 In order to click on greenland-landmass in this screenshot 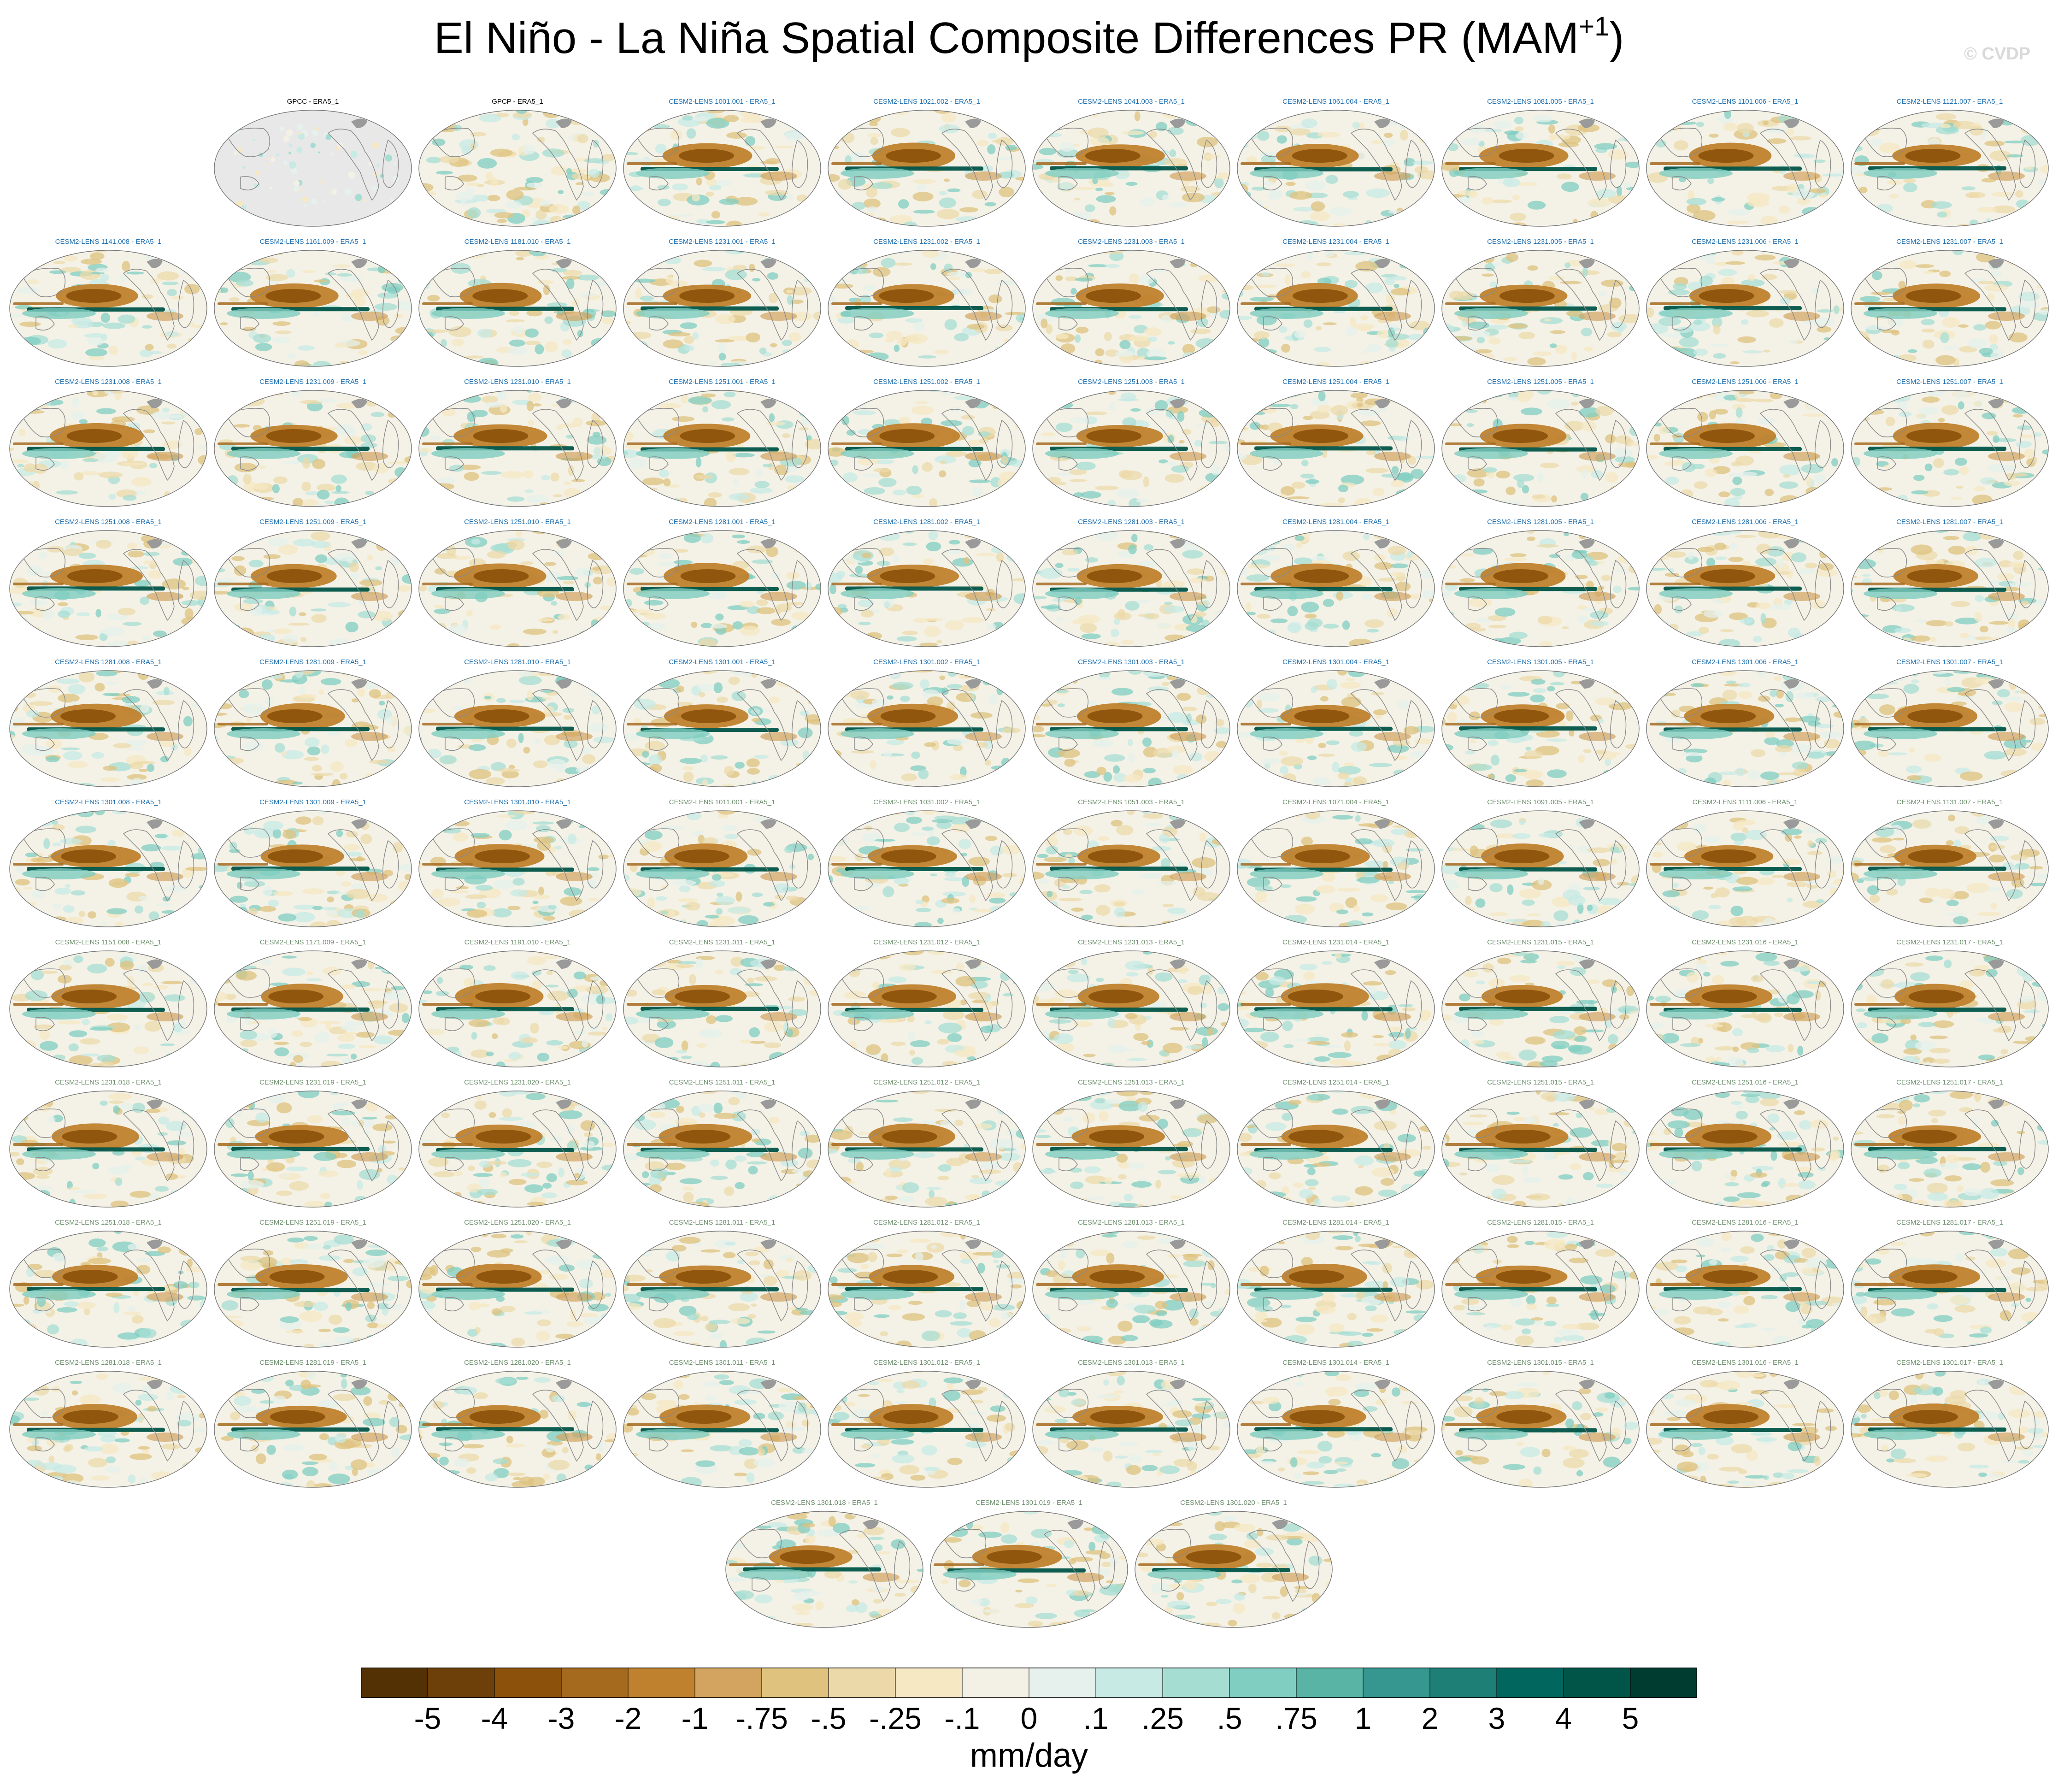, I will do `click(1178, 684)`.